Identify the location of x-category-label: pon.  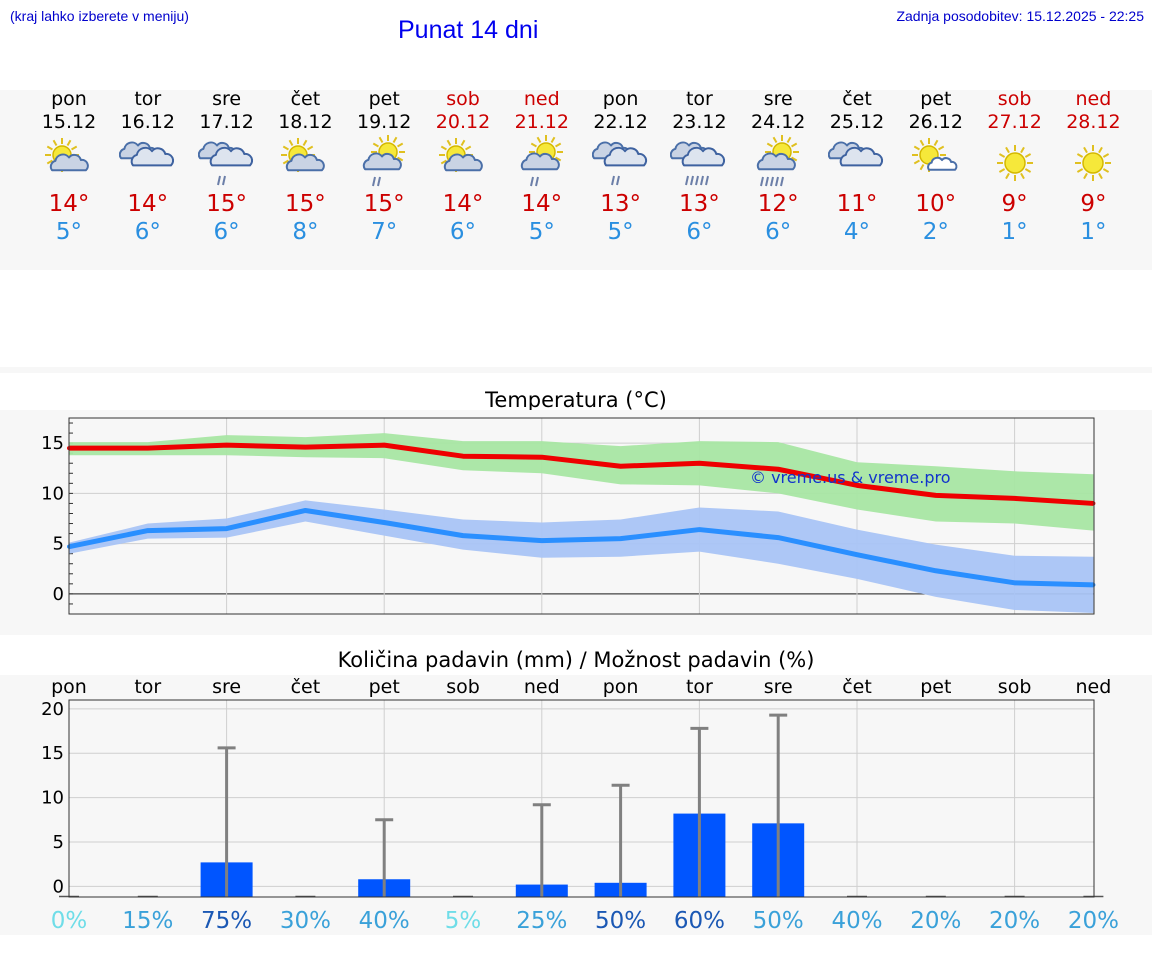
(69, 687).